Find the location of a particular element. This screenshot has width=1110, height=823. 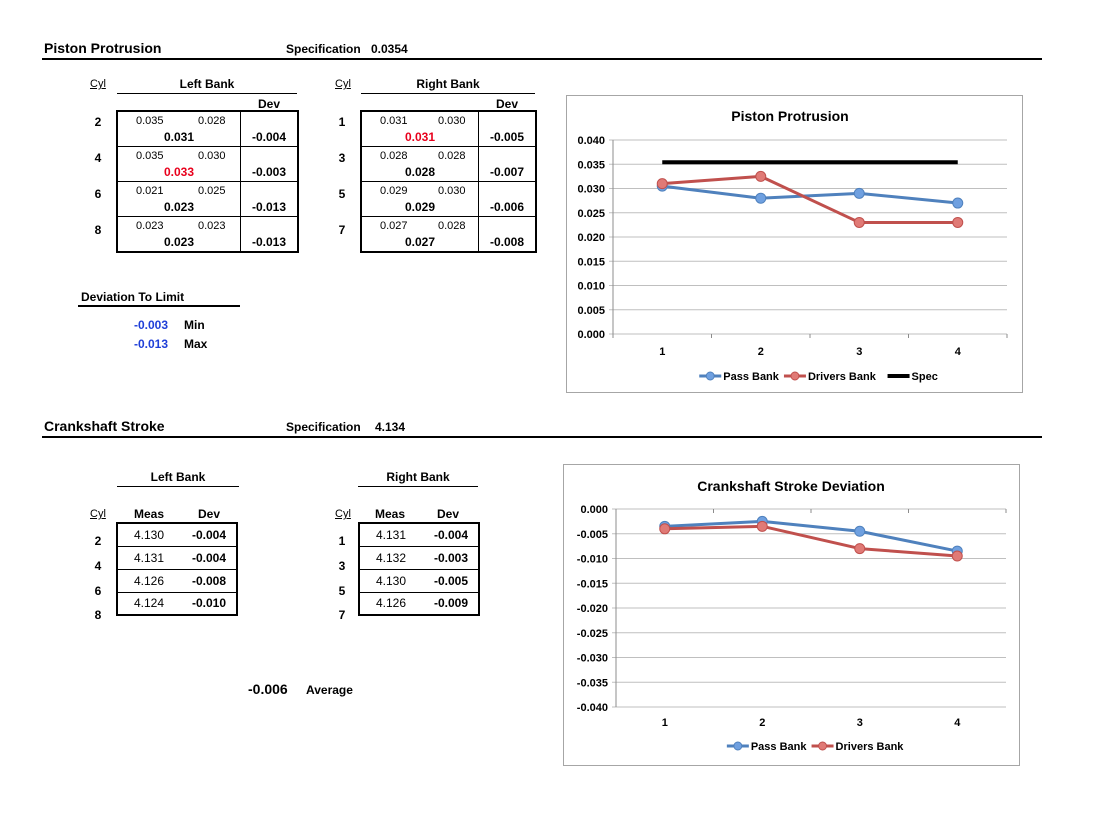

table-row: 0.021 0.025 0.023 -0.013 is located at coordinates (207, 199).